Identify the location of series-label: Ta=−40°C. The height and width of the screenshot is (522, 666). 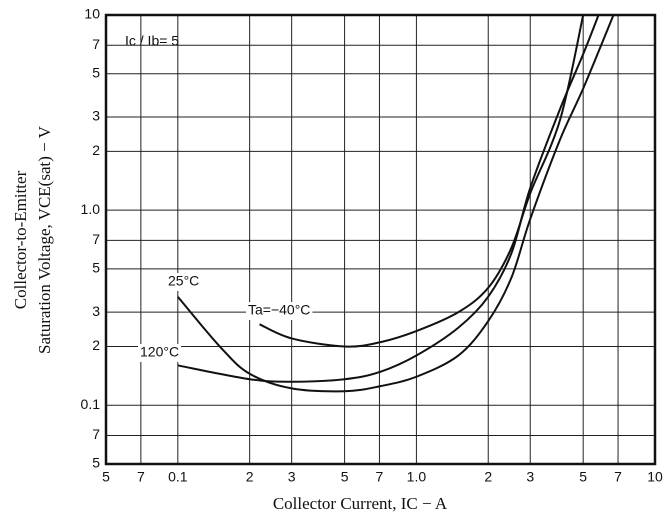
(279, 310).